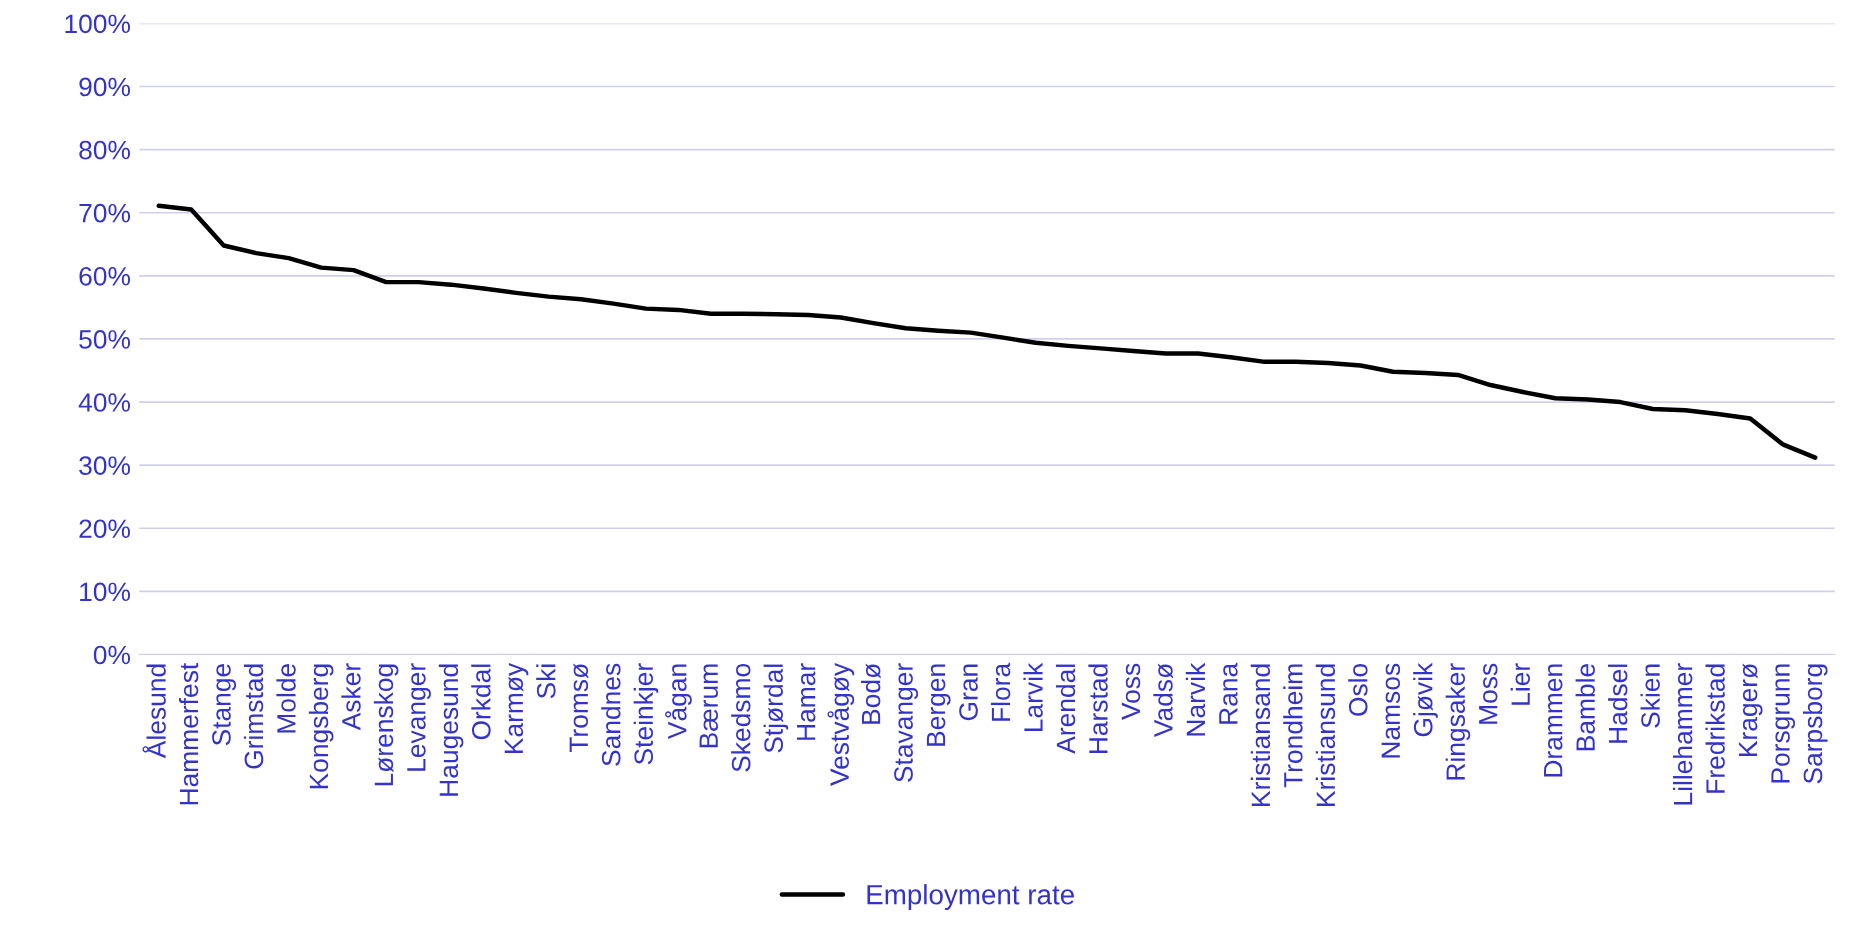 This screenshot has width=1857, height=935. Describe the element at coordinates (321, 726) in the screenshot. I see `x-tick-label: Kongsberg` at that location.